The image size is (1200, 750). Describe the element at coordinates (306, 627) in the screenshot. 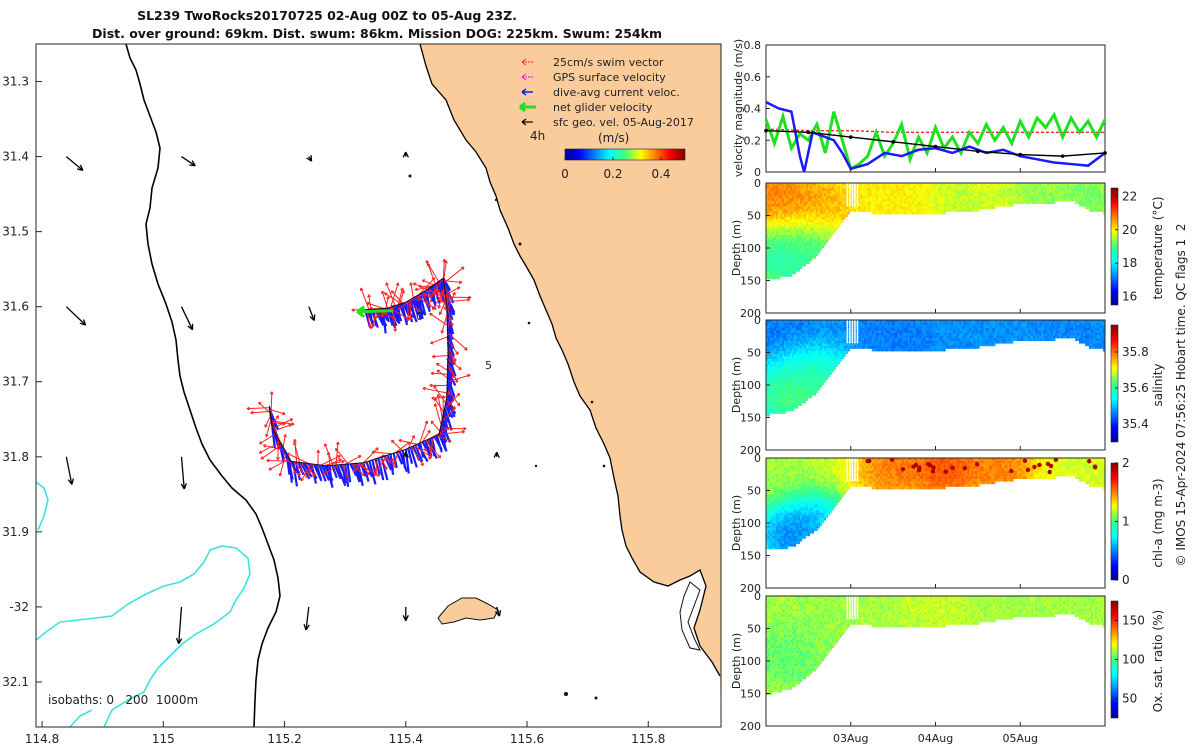

I see `sfc-vector-head` at that location.